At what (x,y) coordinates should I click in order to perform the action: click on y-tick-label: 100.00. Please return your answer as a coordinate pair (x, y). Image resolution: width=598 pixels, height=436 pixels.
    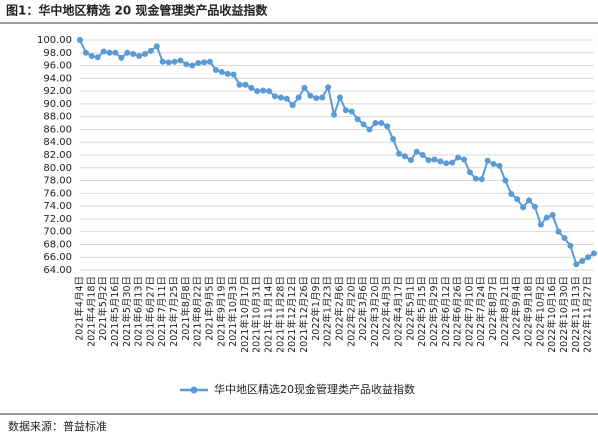
    Looking at the image, I should click on (54, 40).